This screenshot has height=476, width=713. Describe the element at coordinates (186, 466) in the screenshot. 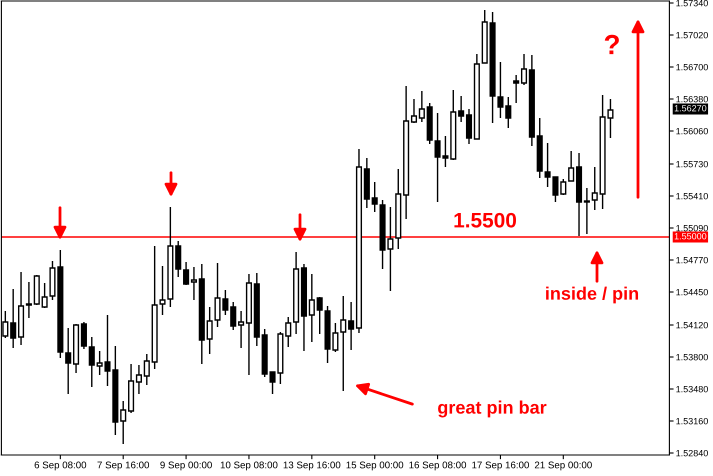

I see `x-tick-label: 9 Sep 00:00` at that location.